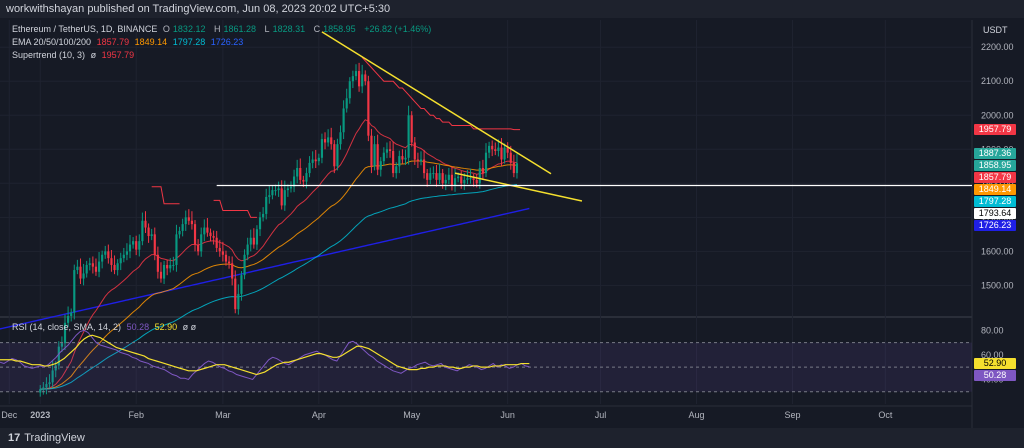  What do you see at coordinates (40, 415) in the screenshot?
I see `time-tick-label: 2023` at bounding box center [40, 415].